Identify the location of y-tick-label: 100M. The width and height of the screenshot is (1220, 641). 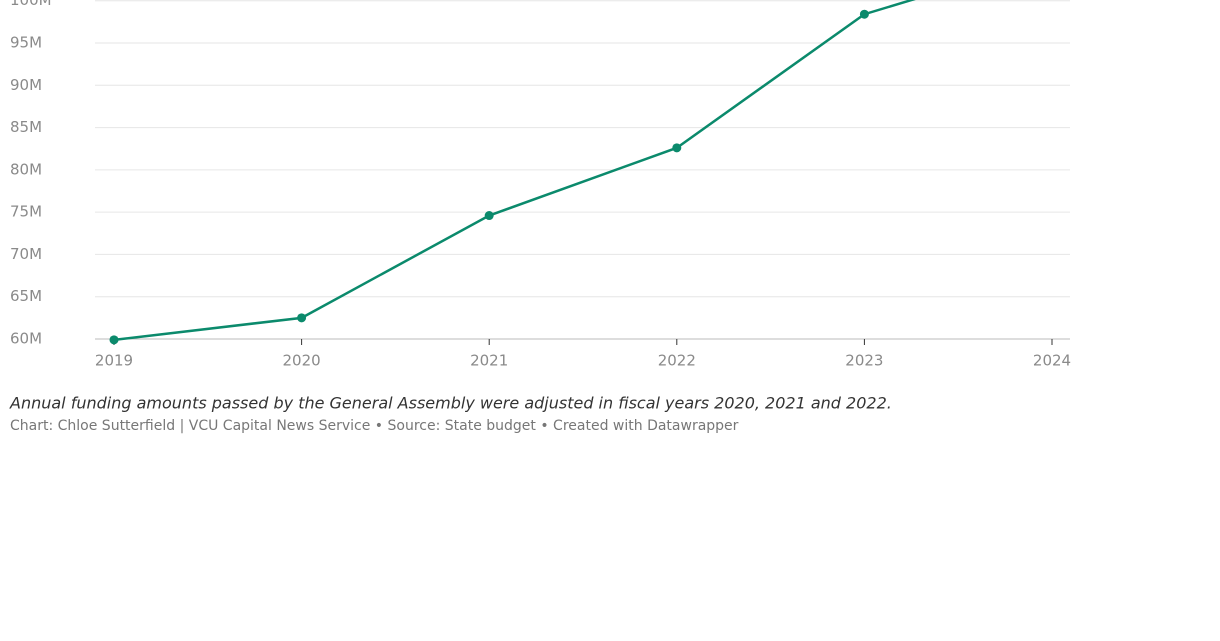
(31, 4).